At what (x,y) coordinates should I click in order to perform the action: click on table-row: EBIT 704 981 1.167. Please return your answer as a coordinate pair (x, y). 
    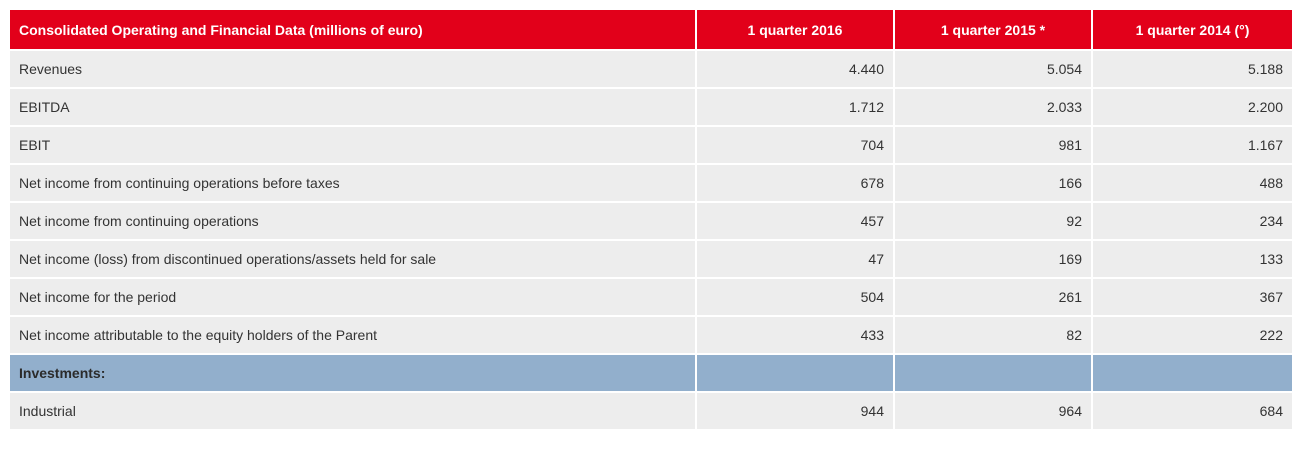
    Looking at the image, I should click on (651, 145).